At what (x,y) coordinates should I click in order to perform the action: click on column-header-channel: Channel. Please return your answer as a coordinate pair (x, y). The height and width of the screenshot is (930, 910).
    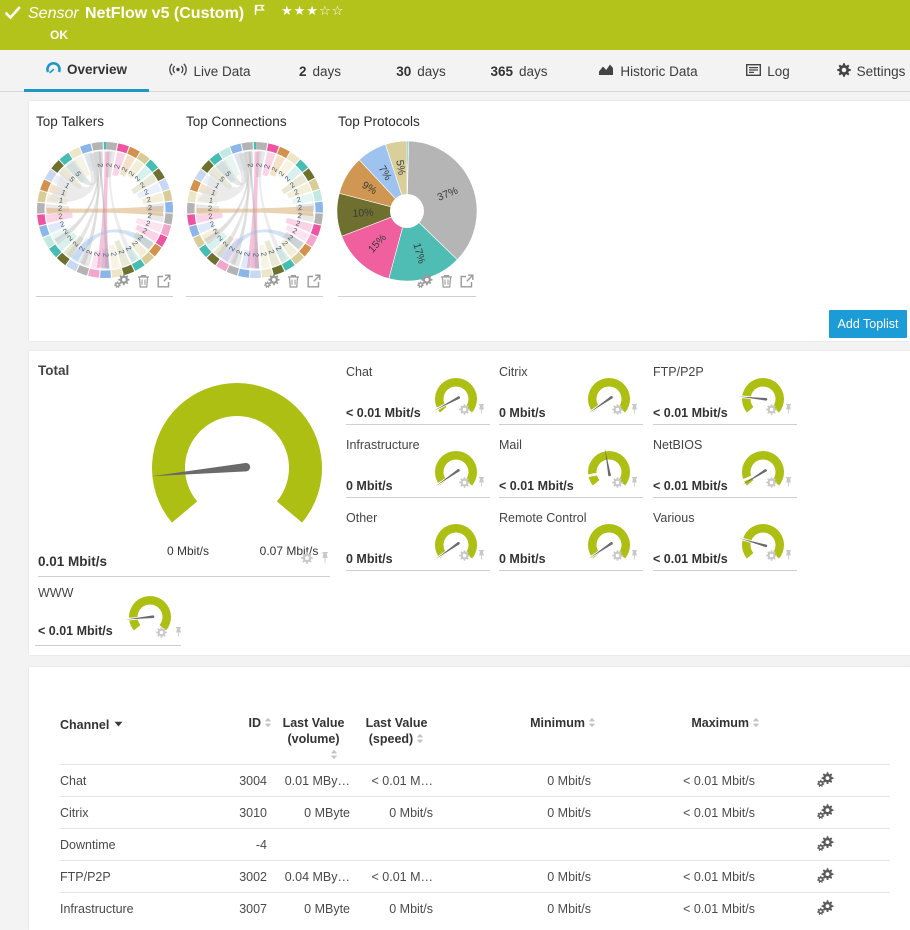
    Looking at the image, I should click on (148, 726).